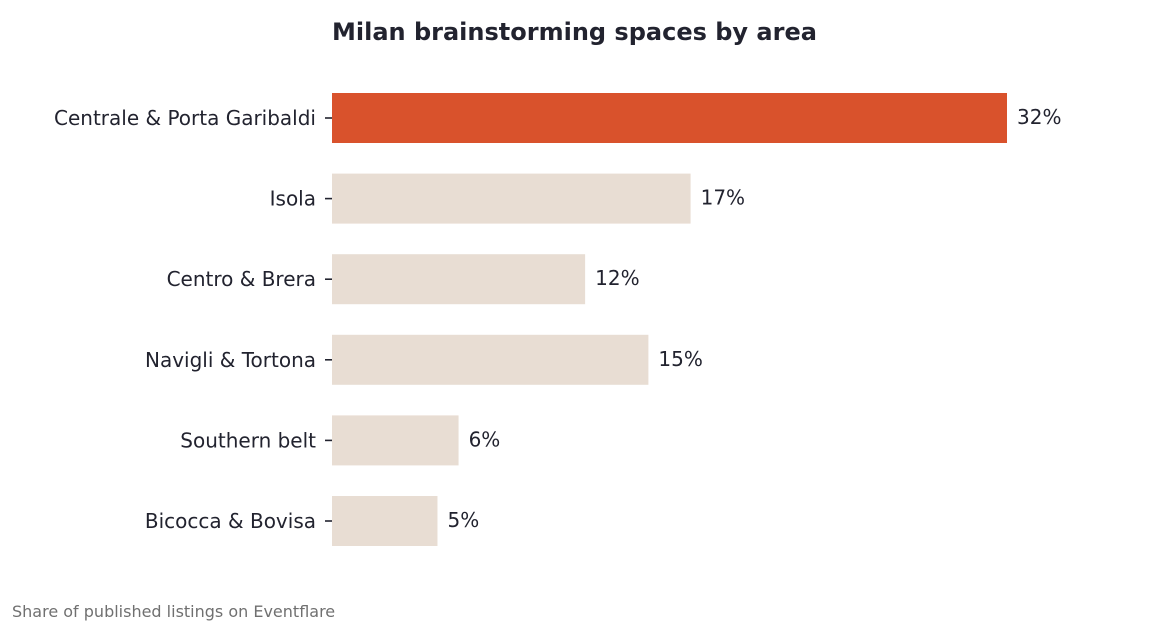  Describe the element at coordinates (1039, 117) in the screenshot. I see `value-label-0: 32%` at that location.